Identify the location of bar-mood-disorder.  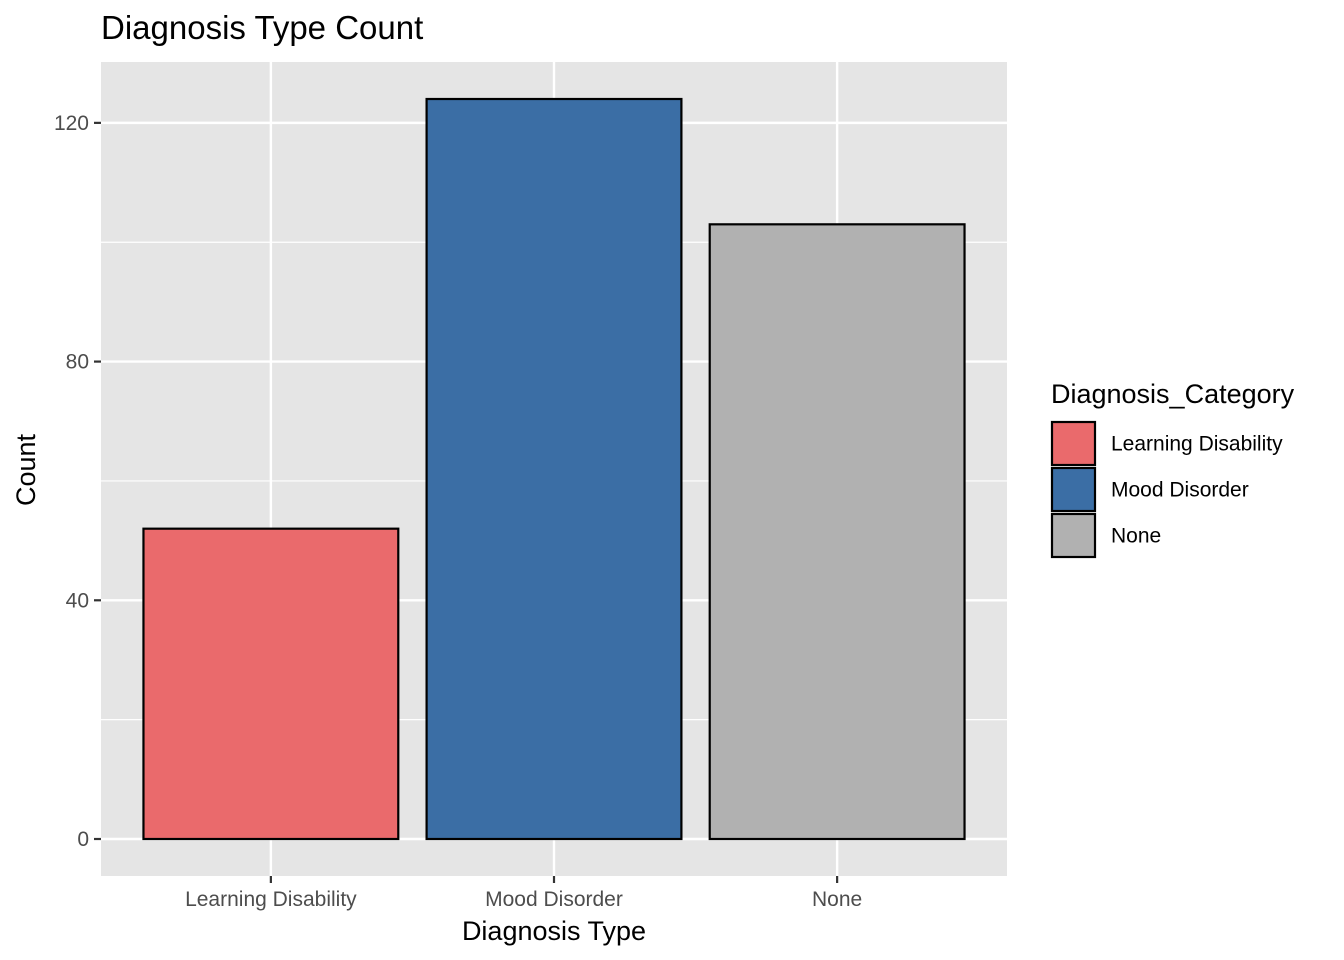
(554, 469).